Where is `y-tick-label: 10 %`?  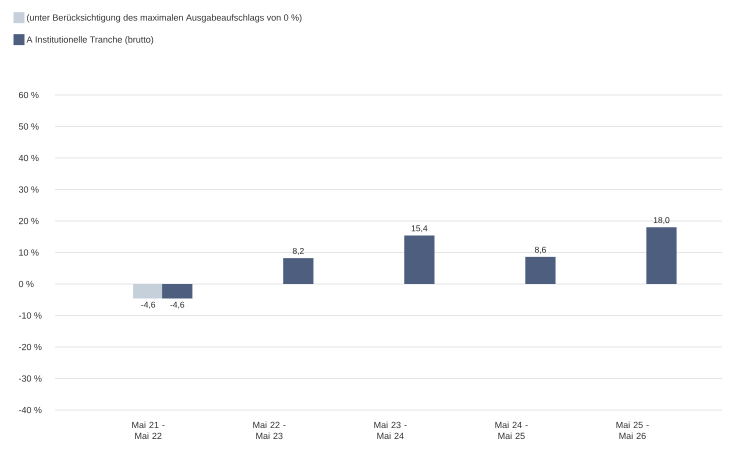 y-tick-label: 10 % is located at coordinates (29, 252).